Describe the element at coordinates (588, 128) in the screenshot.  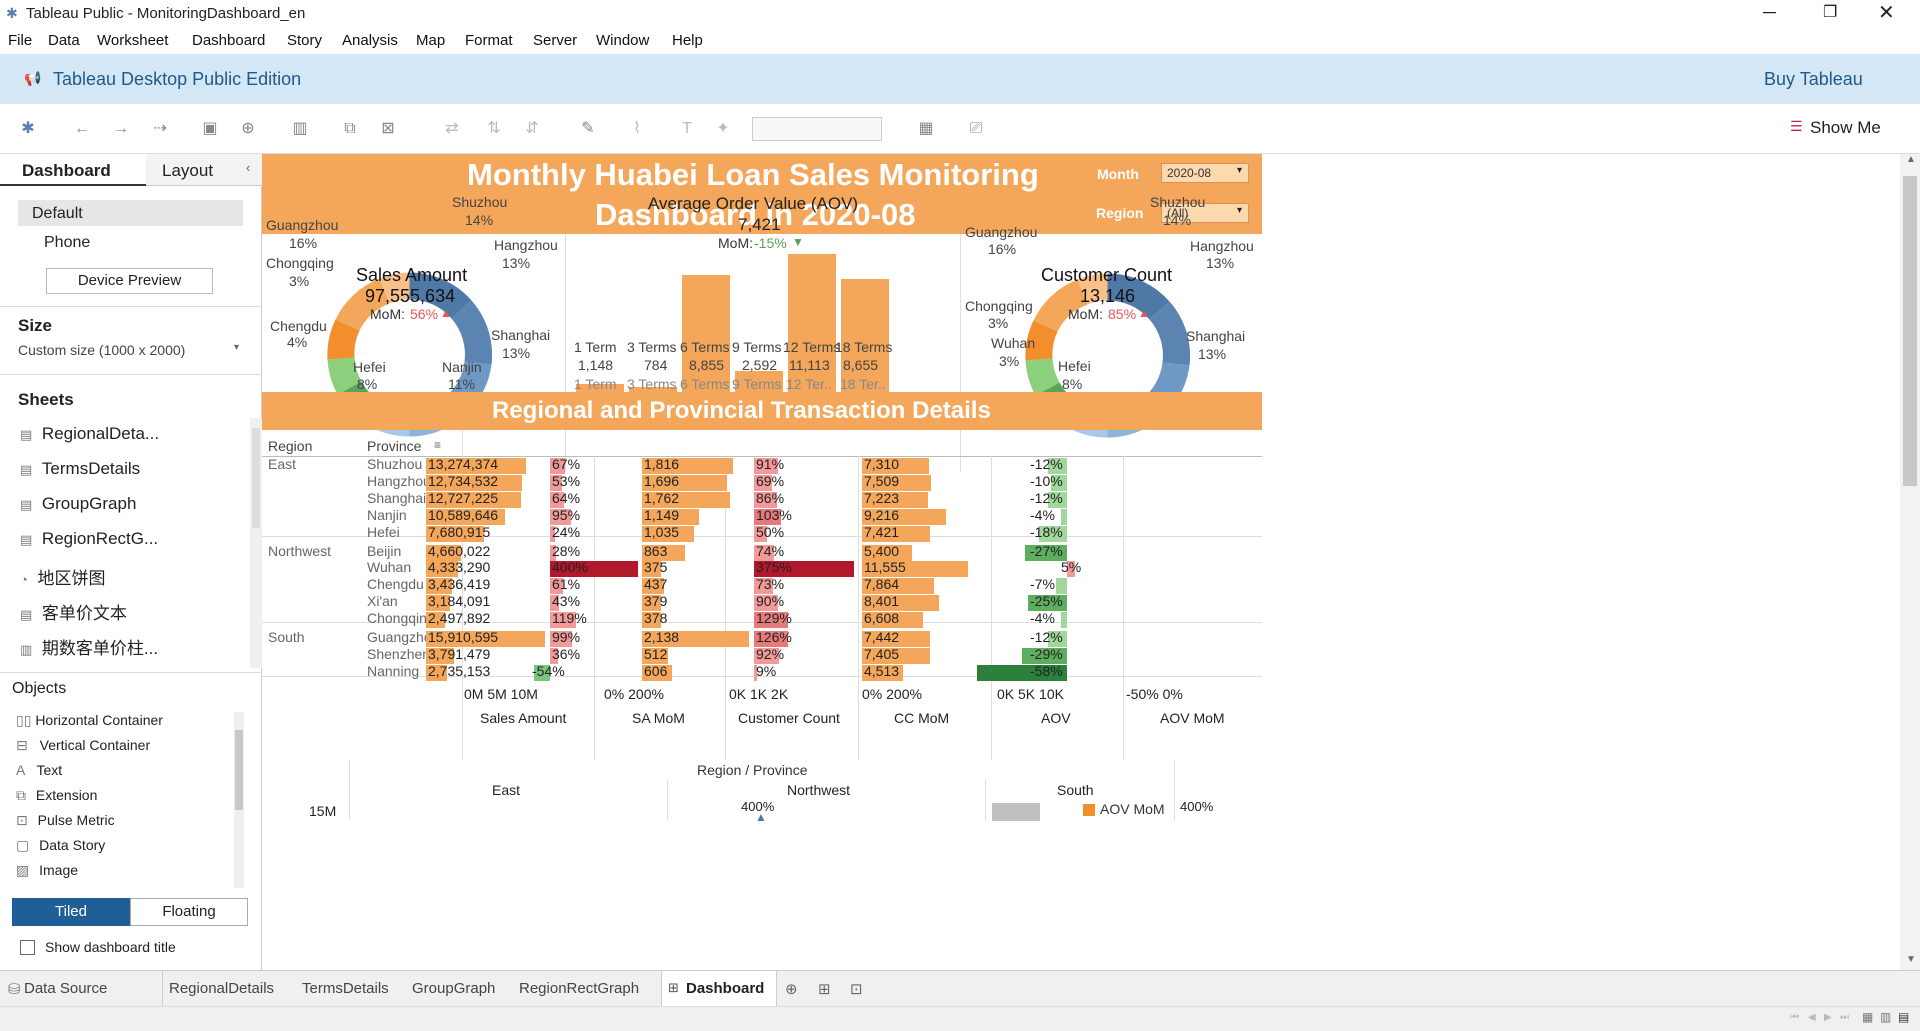
I see `highlight-icon: ✎` at that location.